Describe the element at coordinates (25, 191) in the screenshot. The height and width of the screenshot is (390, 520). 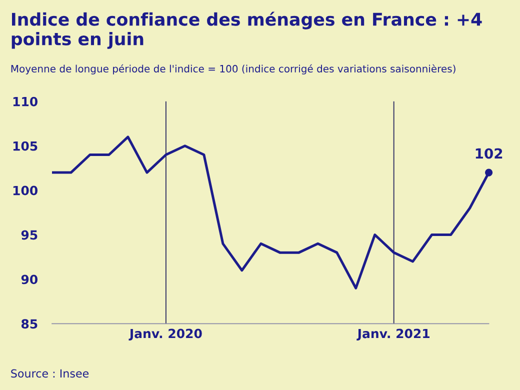
I see `y-tick-label: 100` at that location.